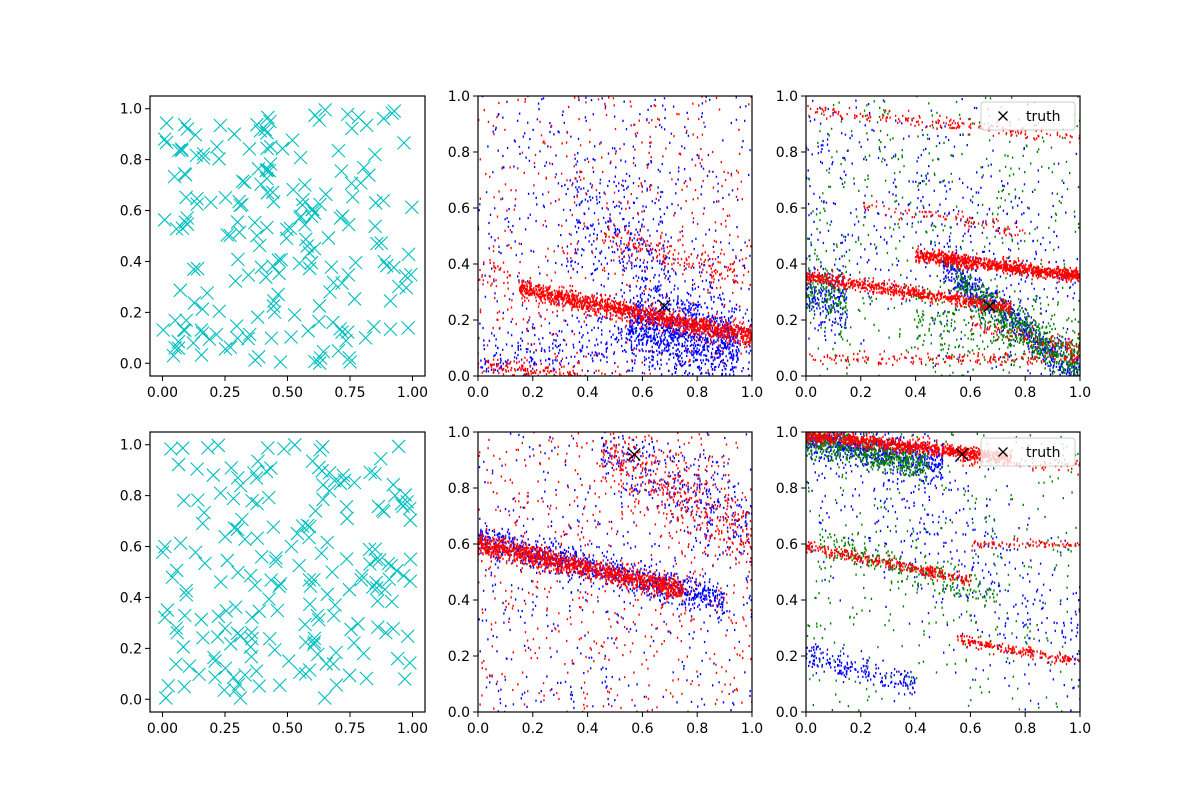  What do you see at coordinates (915, 729) in the screenshot?
I see `x-tick-label: 0.4` at bounding box center [915, 729].